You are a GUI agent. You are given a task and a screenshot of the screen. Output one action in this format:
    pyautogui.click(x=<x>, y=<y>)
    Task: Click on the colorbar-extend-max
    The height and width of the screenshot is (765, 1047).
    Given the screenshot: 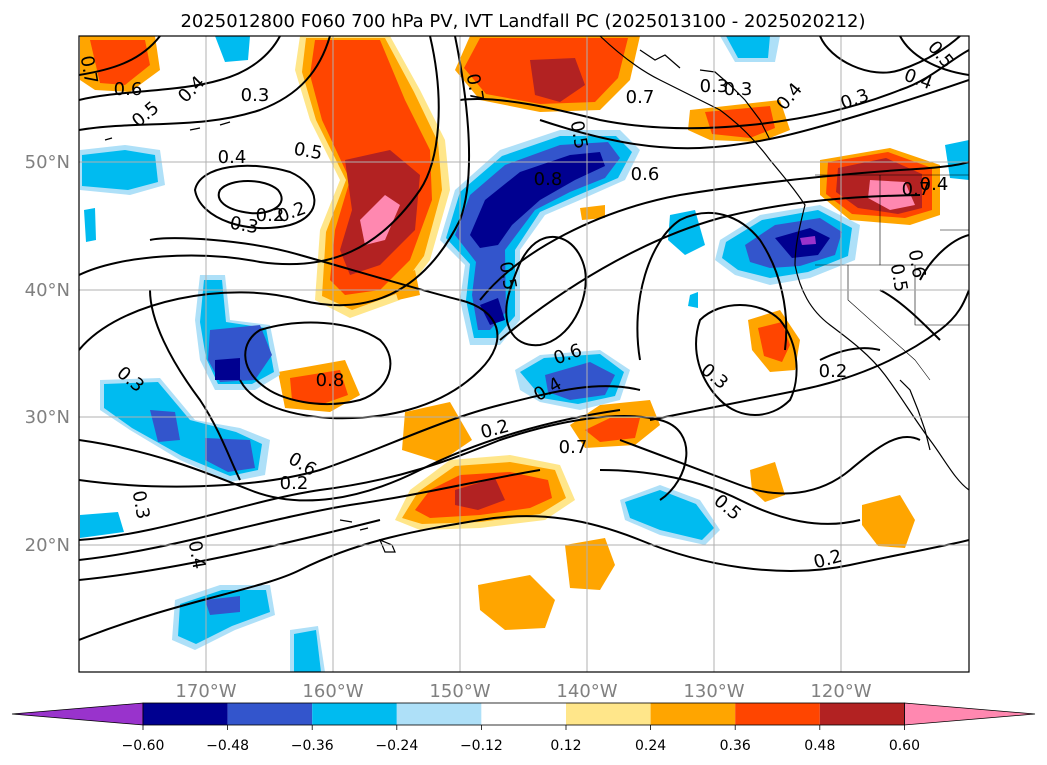 What is the action you would take?
    pyautogui.click(x=970, y=714)
    